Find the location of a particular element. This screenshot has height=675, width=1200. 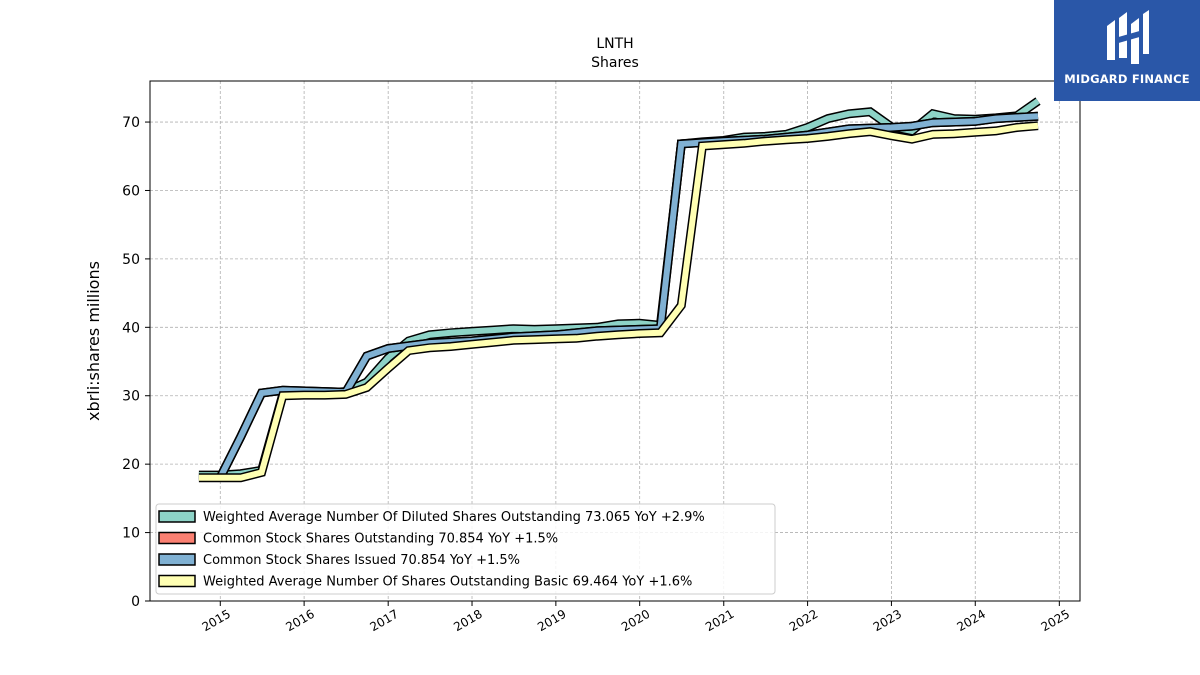

midgard-logo-icon is located at coordinates (1128, 37).